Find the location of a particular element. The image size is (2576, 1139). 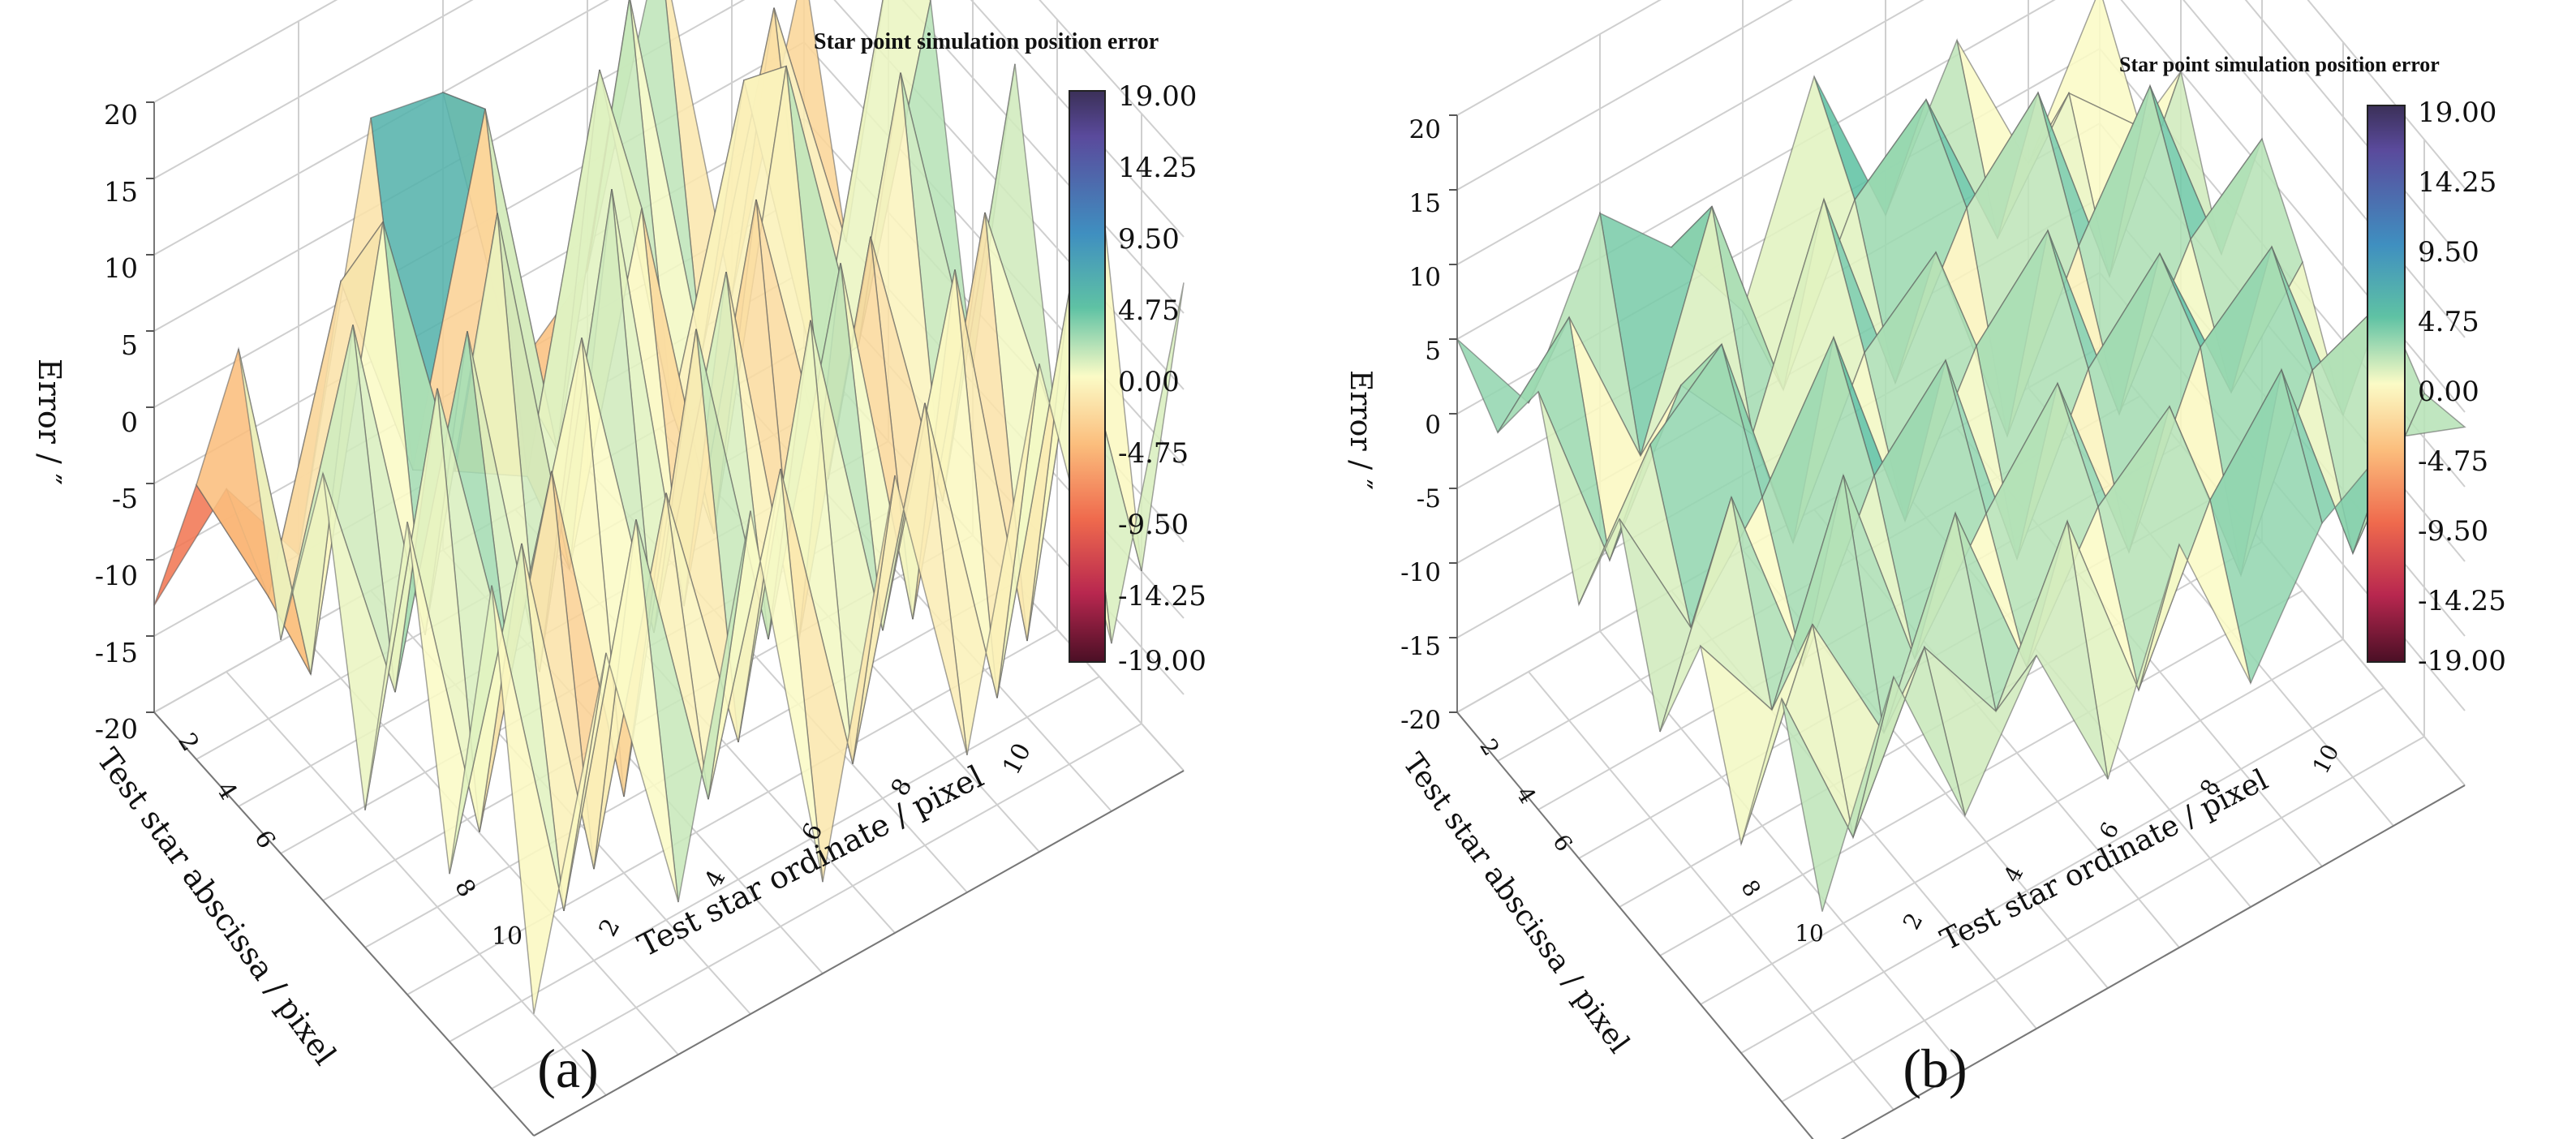

x-tick: 6 is located at coordinates (264, 840).